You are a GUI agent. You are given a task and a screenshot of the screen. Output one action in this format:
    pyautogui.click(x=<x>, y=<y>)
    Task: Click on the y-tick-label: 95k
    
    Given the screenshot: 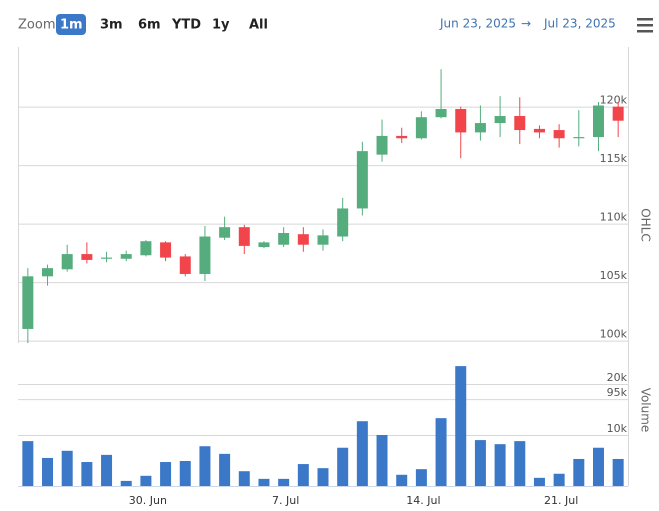 What is the action you would take?
    pyautogui.click(x=617, y=392)
    